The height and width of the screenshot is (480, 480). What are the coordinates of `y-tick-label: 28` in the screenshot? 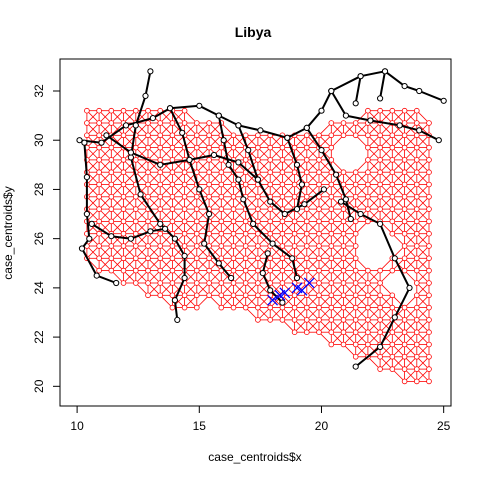 It's located at (39, 189).